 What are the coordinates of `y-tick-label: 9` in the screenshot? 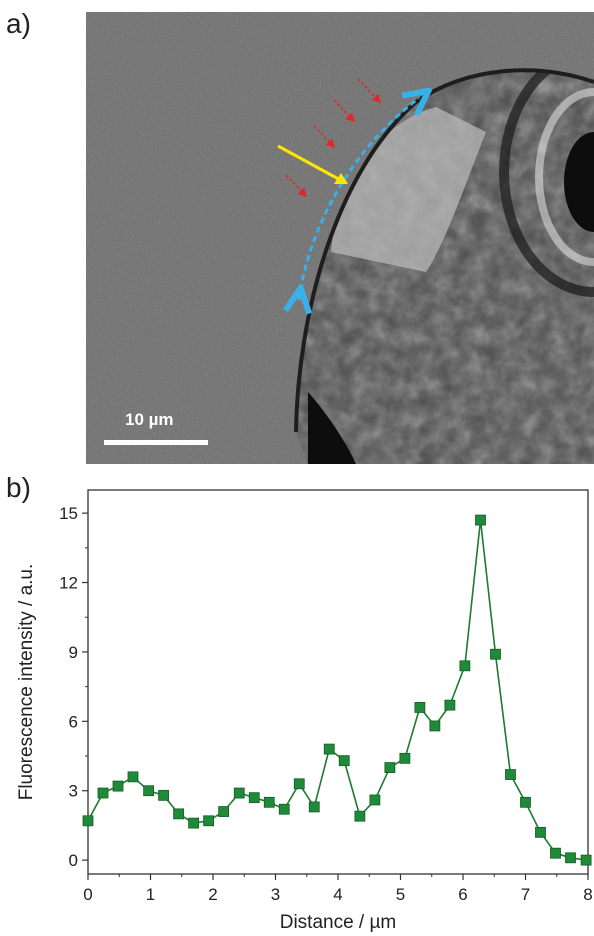 It's located at (73, 652).